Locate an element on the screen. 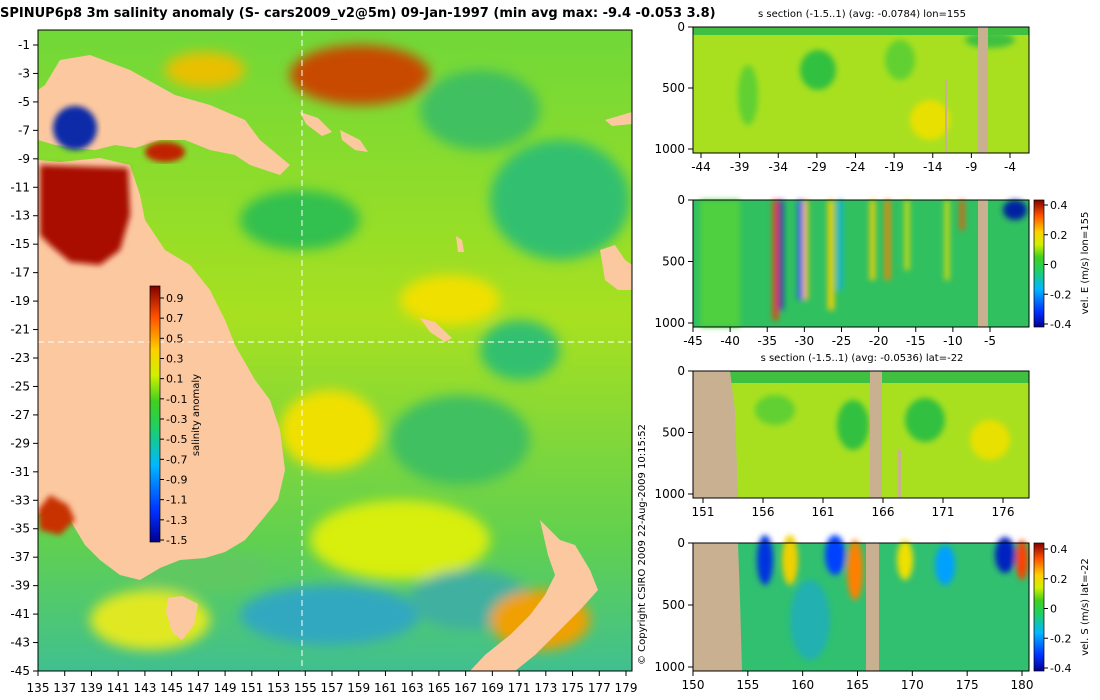 The image size is (1100, 700). lat-tick-label: -45 is located at coordinates (20, 671).